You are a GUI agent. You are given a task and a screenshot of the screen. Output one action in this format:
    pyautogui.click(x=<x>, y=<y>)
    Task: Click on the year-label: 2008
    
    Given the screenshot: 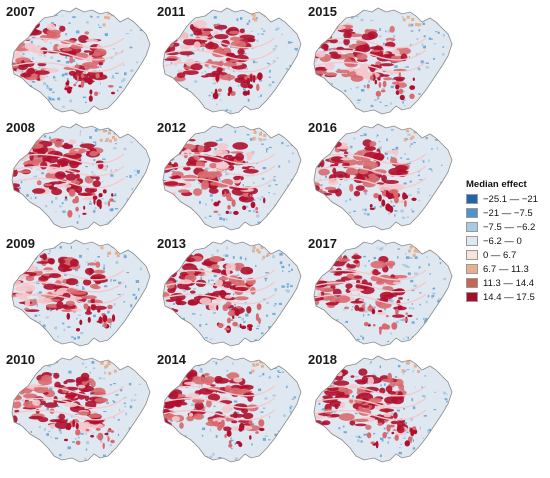 What is the action you would take?
    pyautogui.click(x=20, y=127)
    